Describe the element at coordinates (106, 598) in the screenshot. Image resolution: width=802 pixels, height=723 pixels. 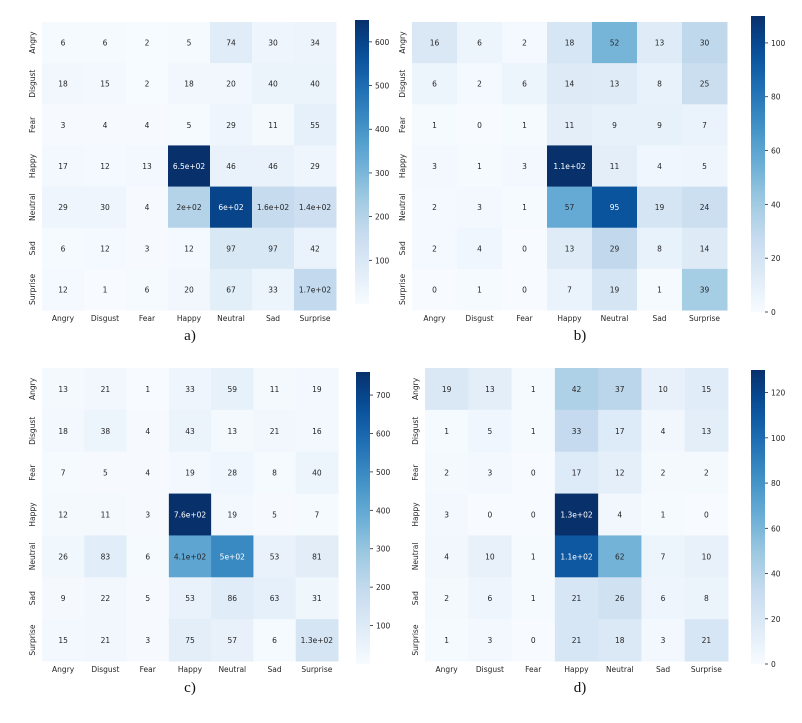
I see `cell-value-label: 22` at that location.